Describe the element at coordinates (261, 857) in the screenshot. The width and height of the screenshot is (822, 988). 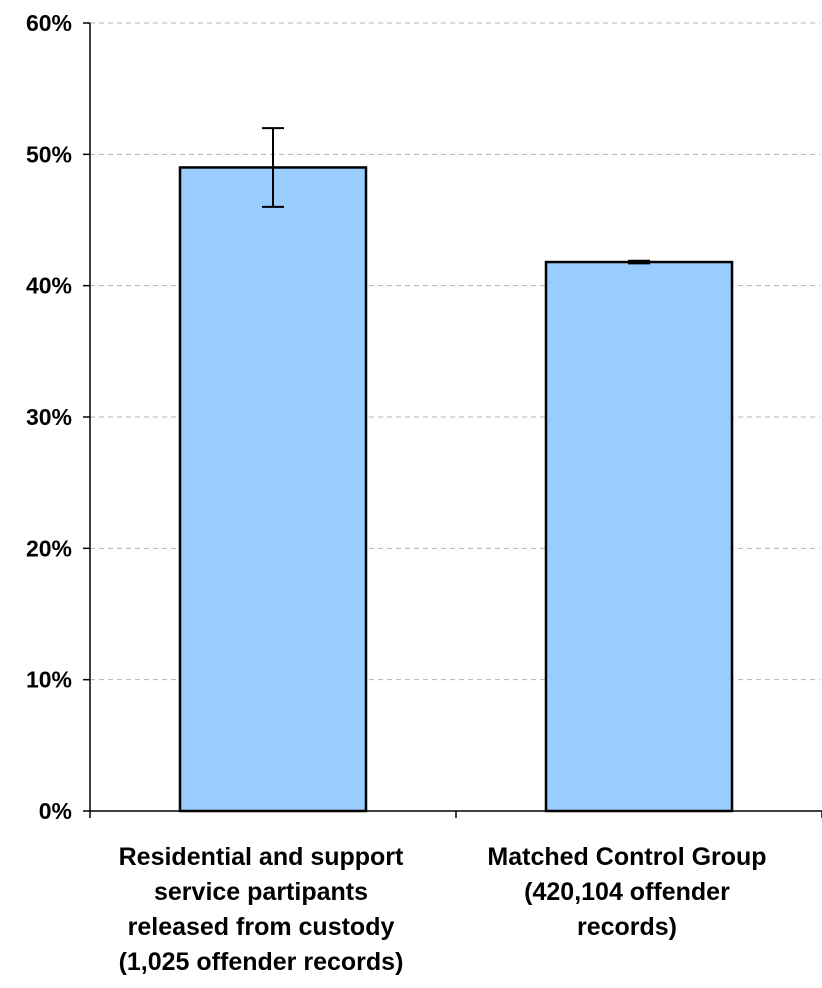
I see `category-label-line: Residential and support` at that location.